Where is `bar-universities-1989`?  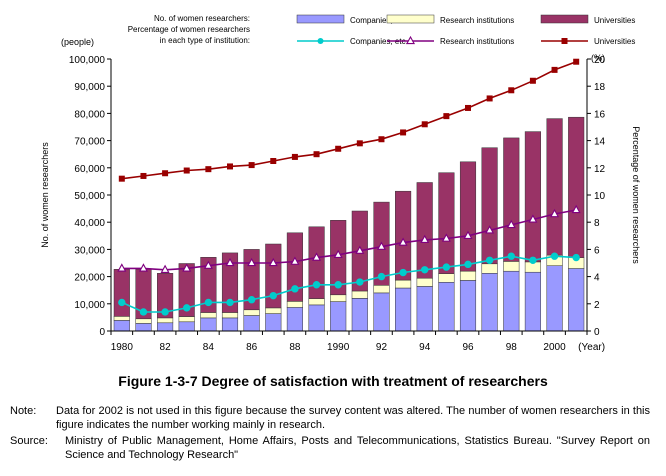 bar-universities-1989 is located at coordinates (316, 262).